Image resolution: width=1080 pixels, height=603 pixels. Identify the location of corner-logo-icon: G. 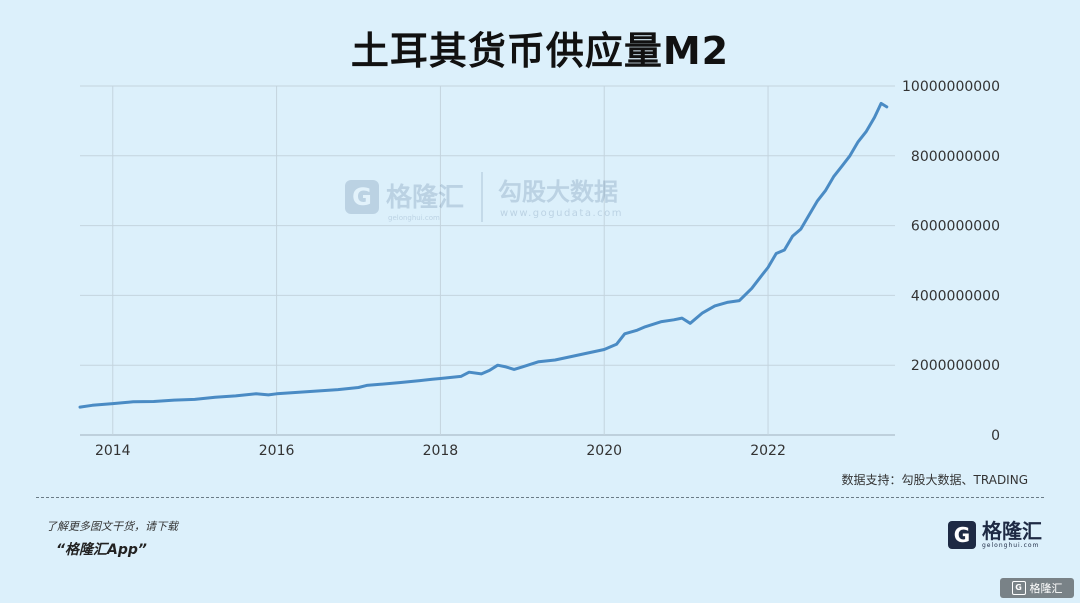
(1018, 588).